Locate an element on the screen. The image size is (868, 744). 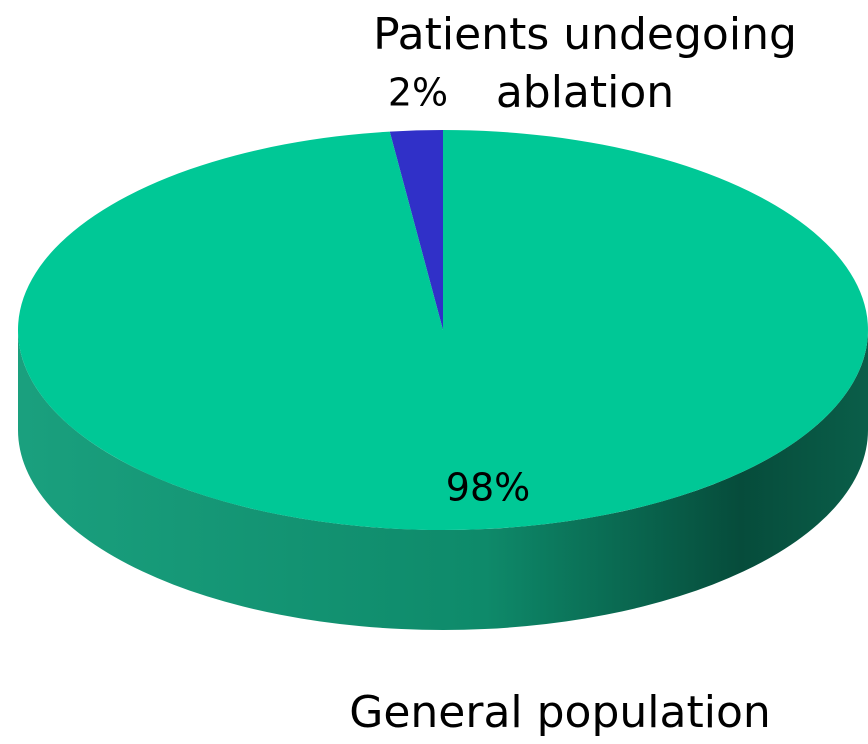
value-label: 98% is located at coordinates (488, 488).